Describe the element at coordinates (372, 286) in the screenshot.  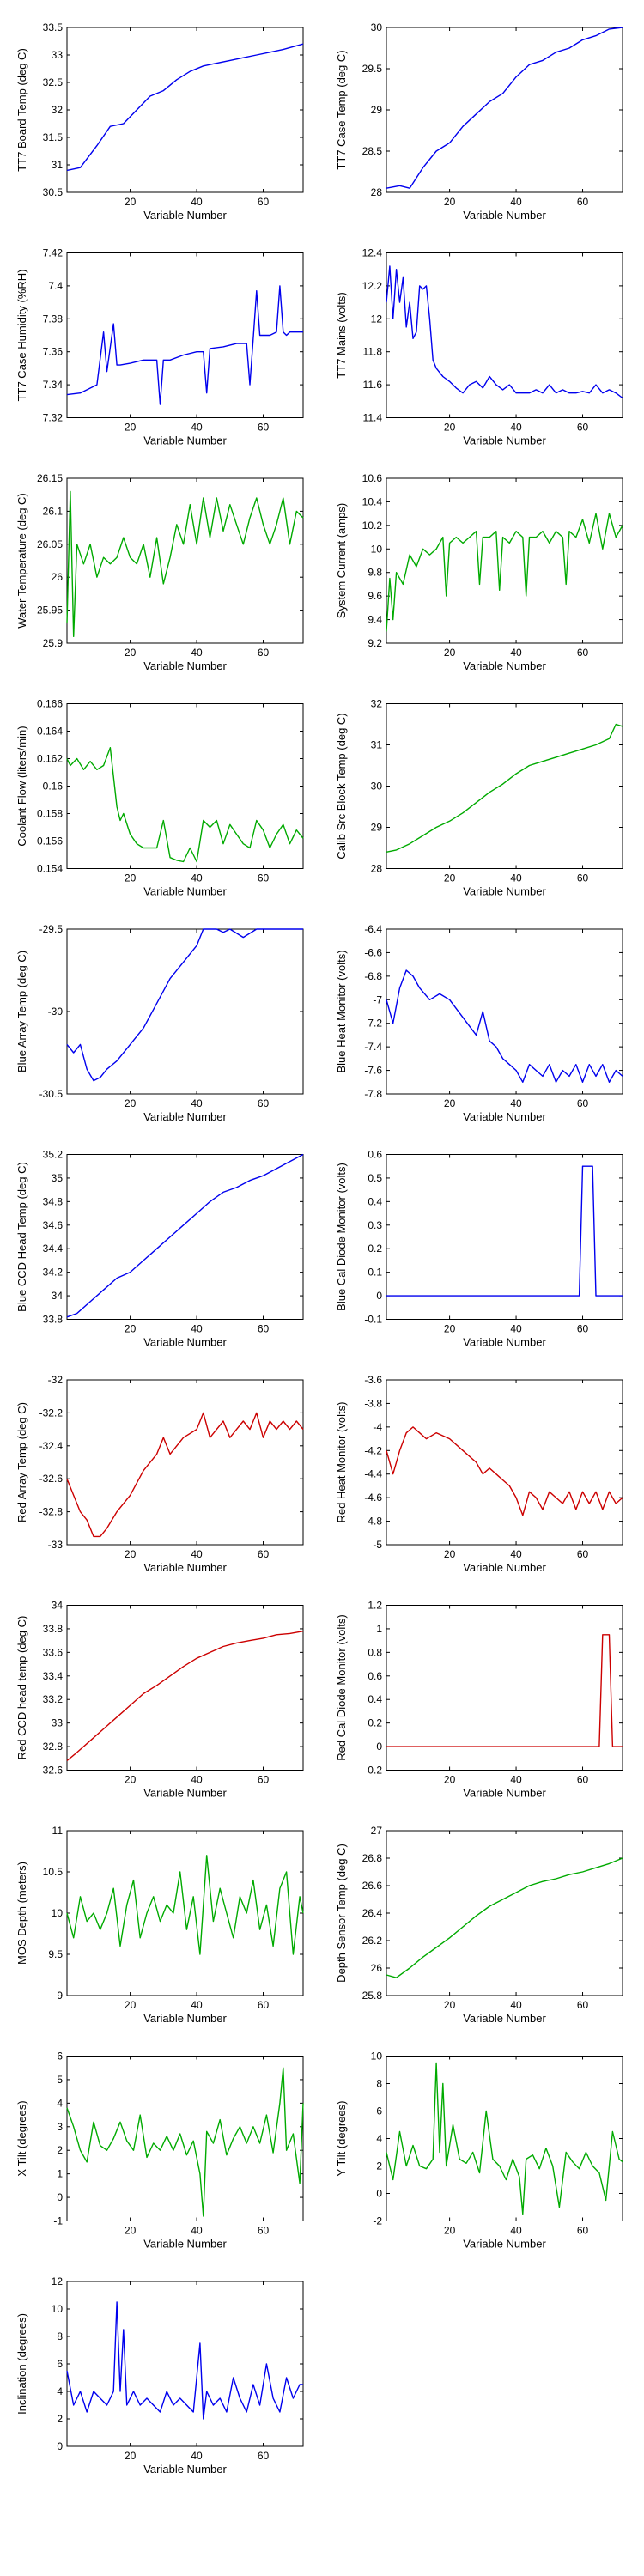
I see `y-tick-label: 12.2` at that location.